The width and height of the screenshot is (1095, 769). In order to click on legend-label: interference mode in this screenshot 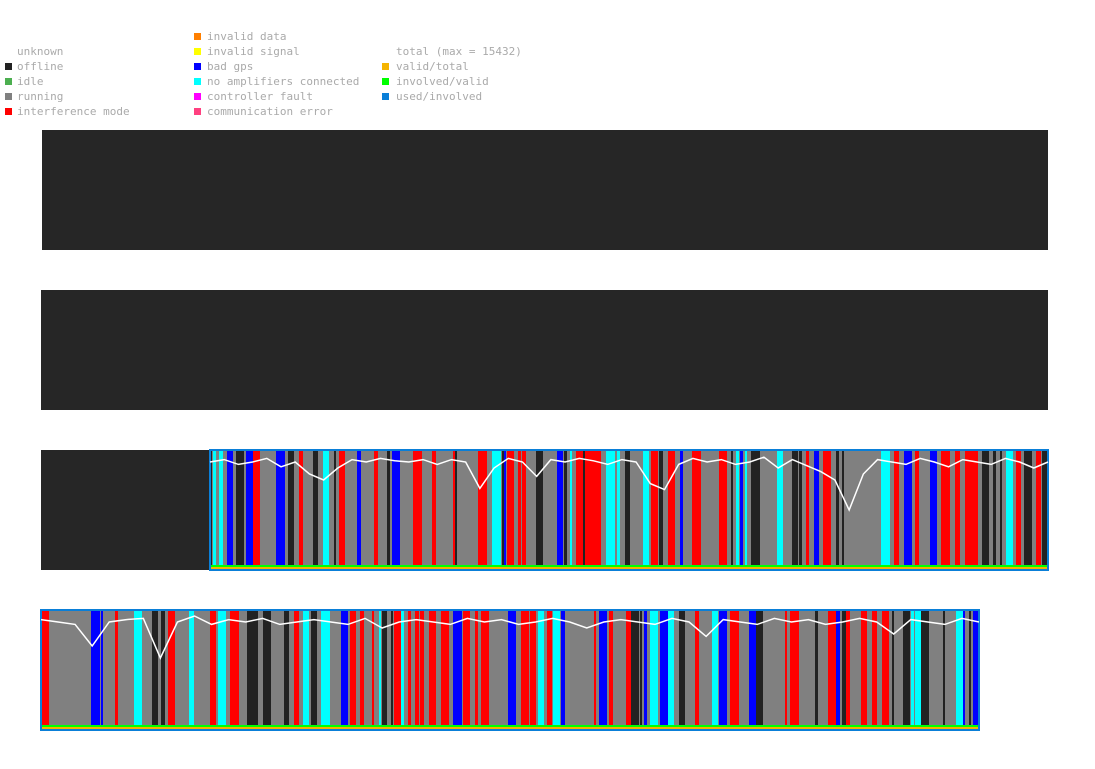, I will do `click(73, 111)`.